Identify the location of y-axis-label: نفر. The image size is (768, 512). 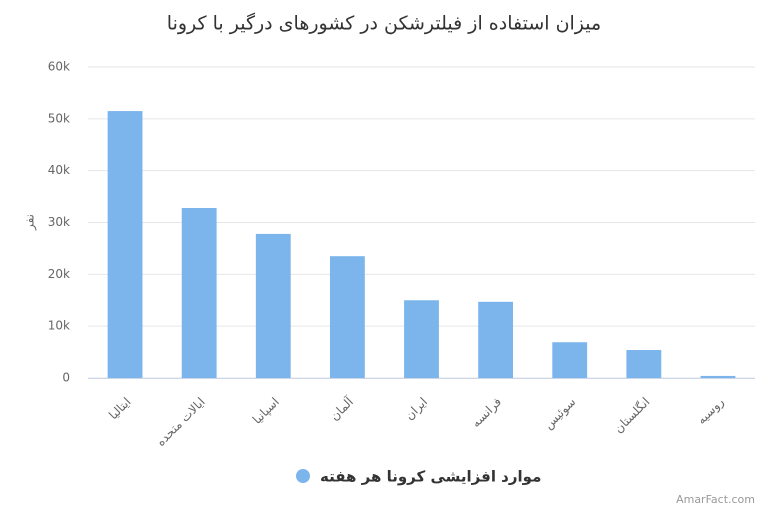
(30, 222).